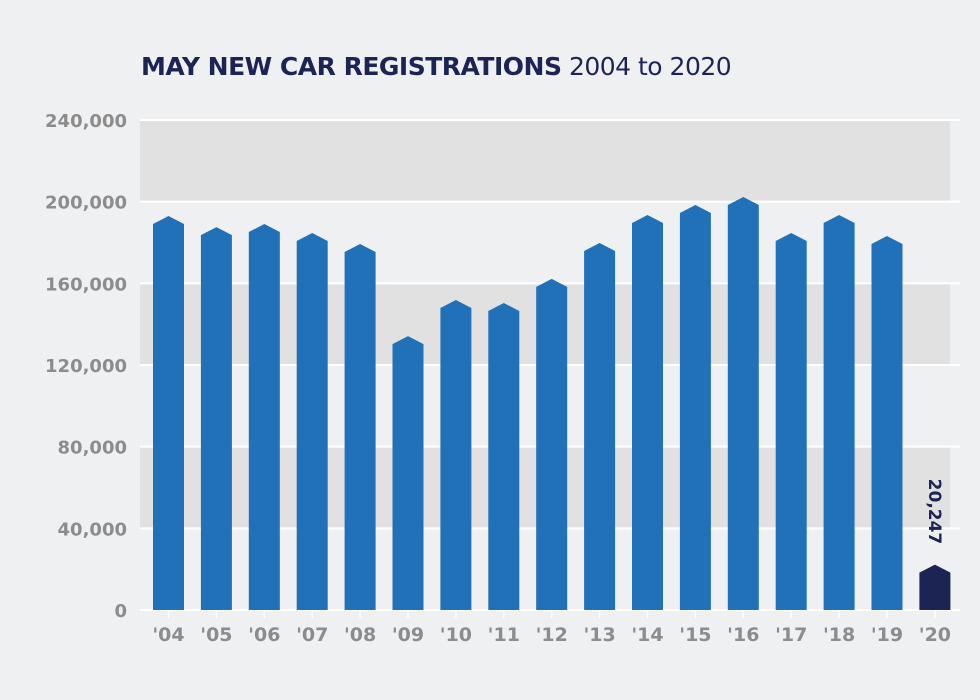 The image size is (980, 700). I want to click on x-tick-label: '11, so click(504, 635).